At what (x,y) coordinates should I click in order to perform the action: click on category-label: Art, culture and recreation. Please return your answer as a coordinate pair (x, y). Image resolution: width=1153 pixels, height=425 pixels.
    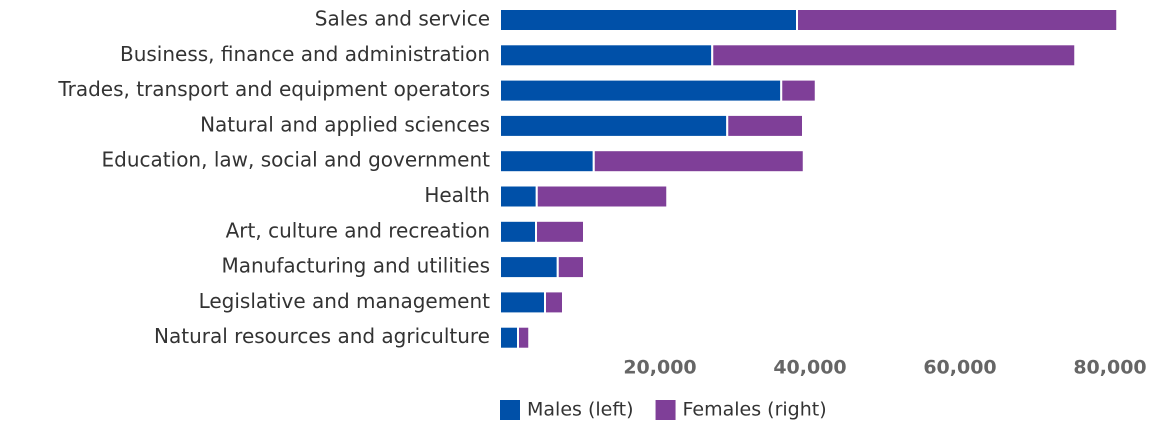
    Looking at the image, I should click on (358, 230).